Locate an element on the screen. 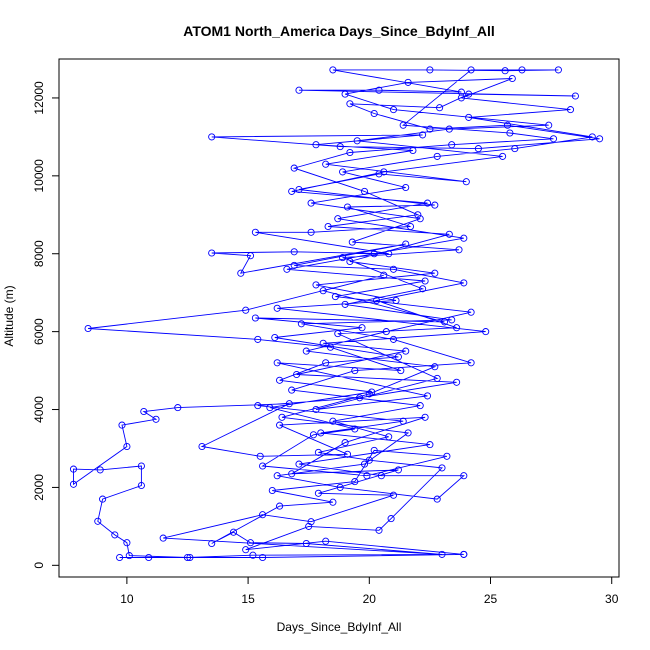  x-tick-label: 30 is located at coordinates (612, 599).